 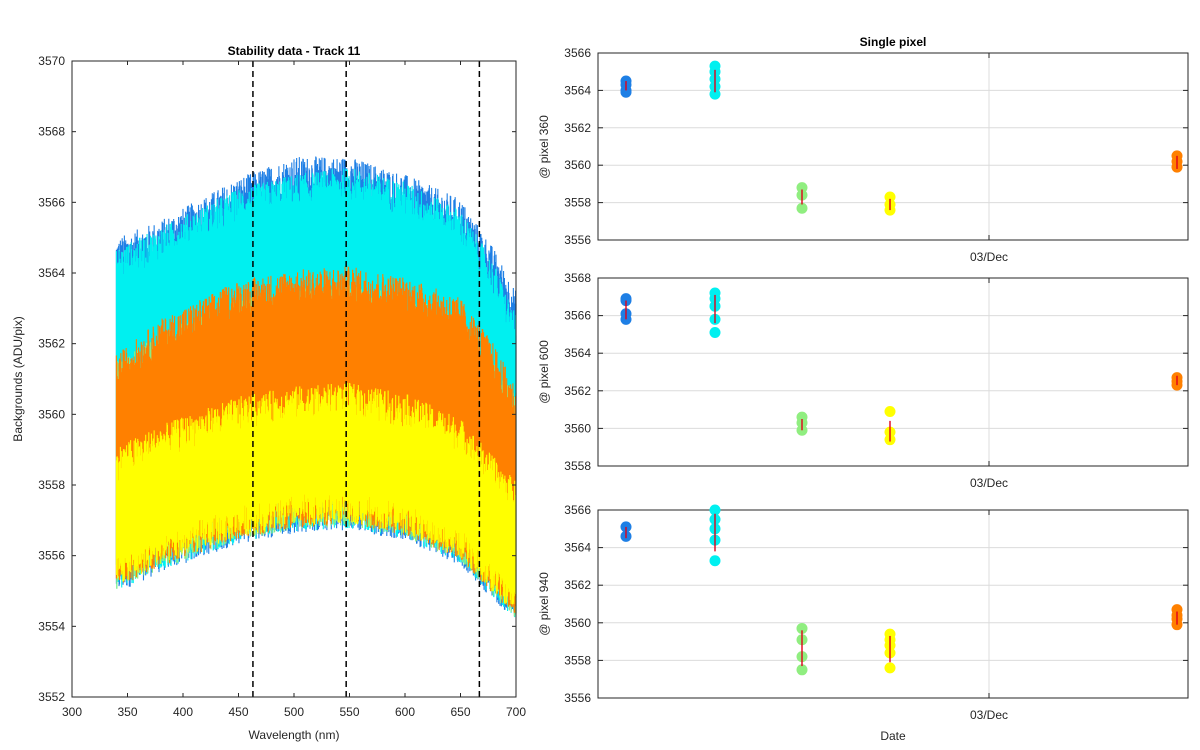 I want to click on left-y-tick-label: 3562, so click(x=51, y=344).